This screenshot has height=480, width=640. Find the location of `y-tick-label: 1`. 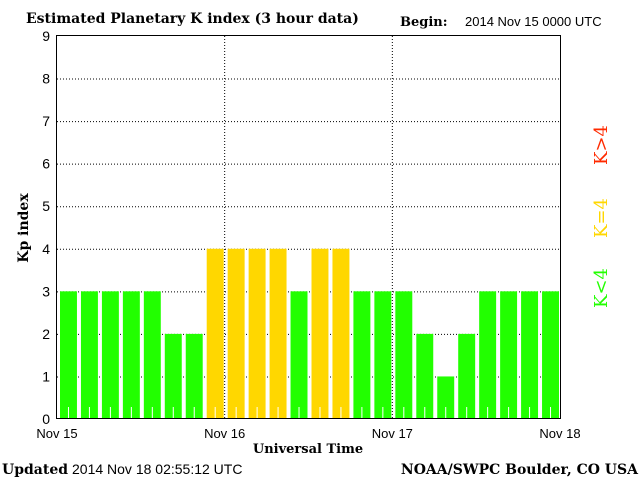

y-tick-label: 1 is located at coordinates (46, 376).